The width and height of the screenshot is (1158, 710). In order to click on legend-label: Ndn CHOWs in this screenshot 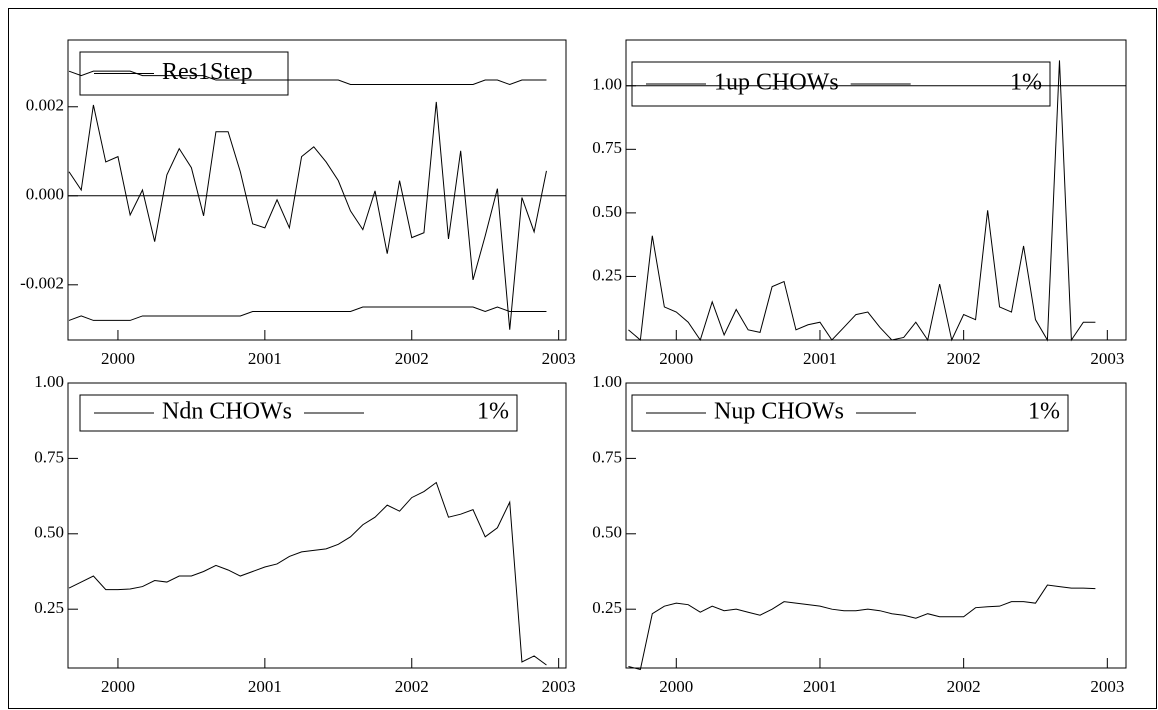, I will do `click(227, 412)`.